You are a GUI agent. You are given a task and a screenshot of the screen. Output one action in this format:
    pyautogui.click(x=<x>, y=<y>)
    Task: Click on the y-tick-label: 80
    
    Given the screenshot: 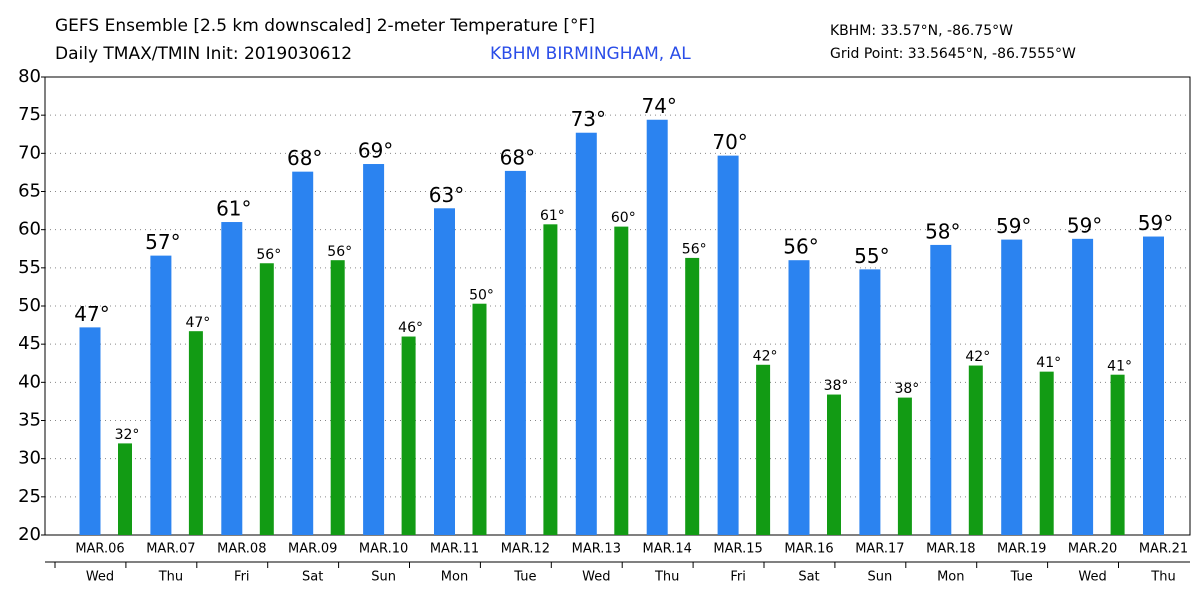 What is the action you would take?
    pyautogui.click(x=29, y=76)
    